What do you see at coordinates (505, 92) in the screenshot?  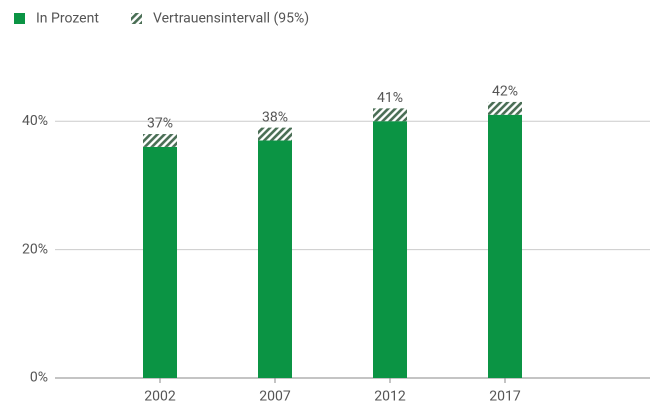 I see `value-label: 42%` at bounding box center [505, 92].